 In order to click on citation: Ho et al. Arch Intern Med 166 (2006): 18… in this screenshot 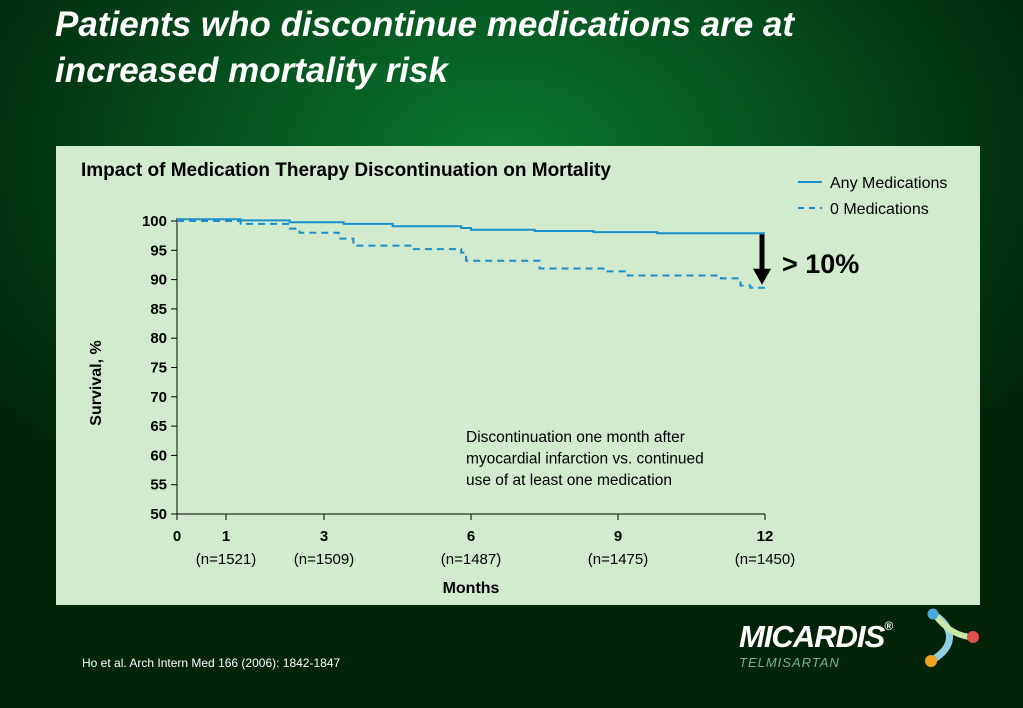, I will do `click(211, 663)`.